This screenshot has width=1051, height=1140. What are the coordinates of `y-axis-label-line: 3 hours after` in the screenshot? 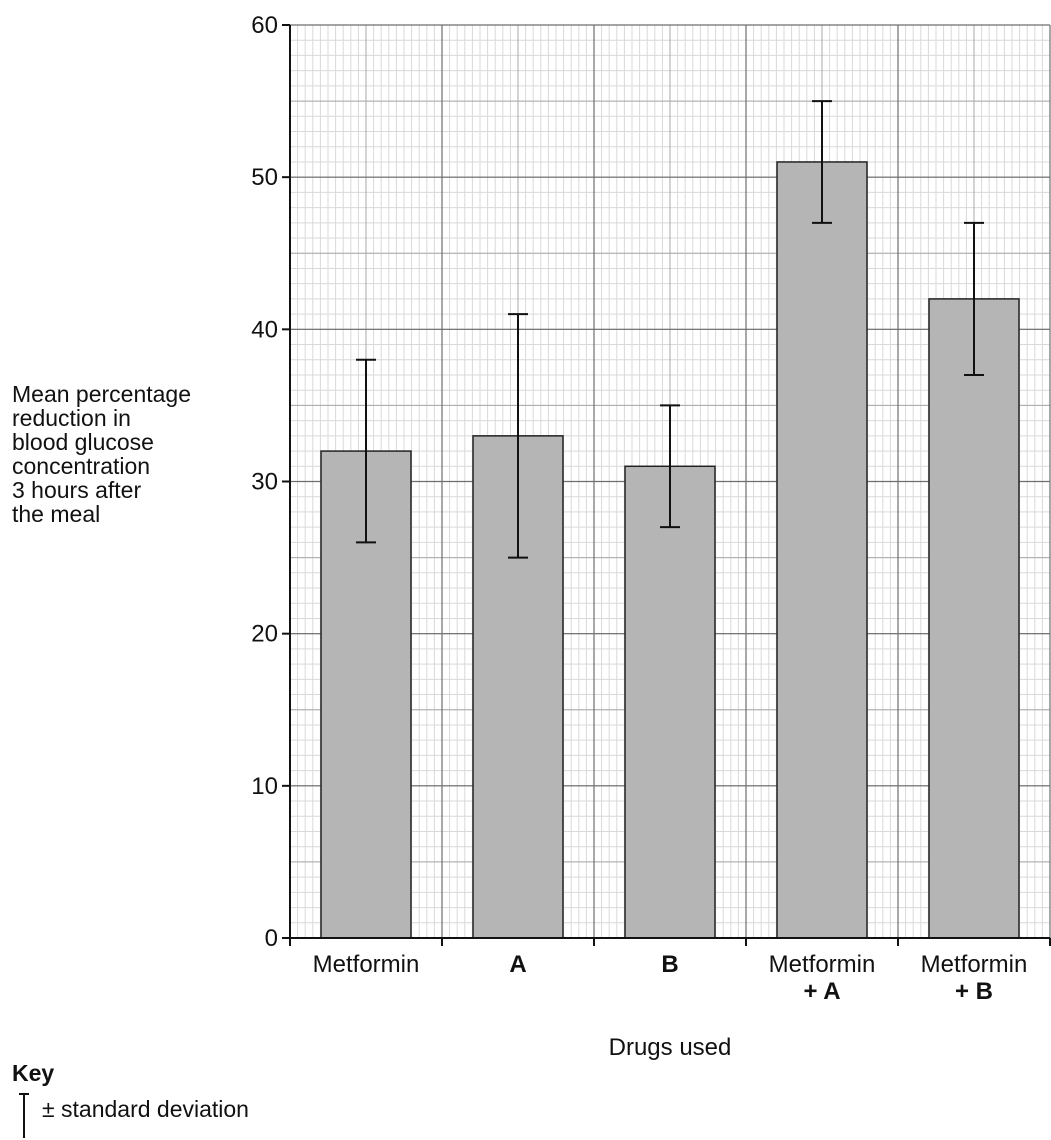 It's located at (77, 490).